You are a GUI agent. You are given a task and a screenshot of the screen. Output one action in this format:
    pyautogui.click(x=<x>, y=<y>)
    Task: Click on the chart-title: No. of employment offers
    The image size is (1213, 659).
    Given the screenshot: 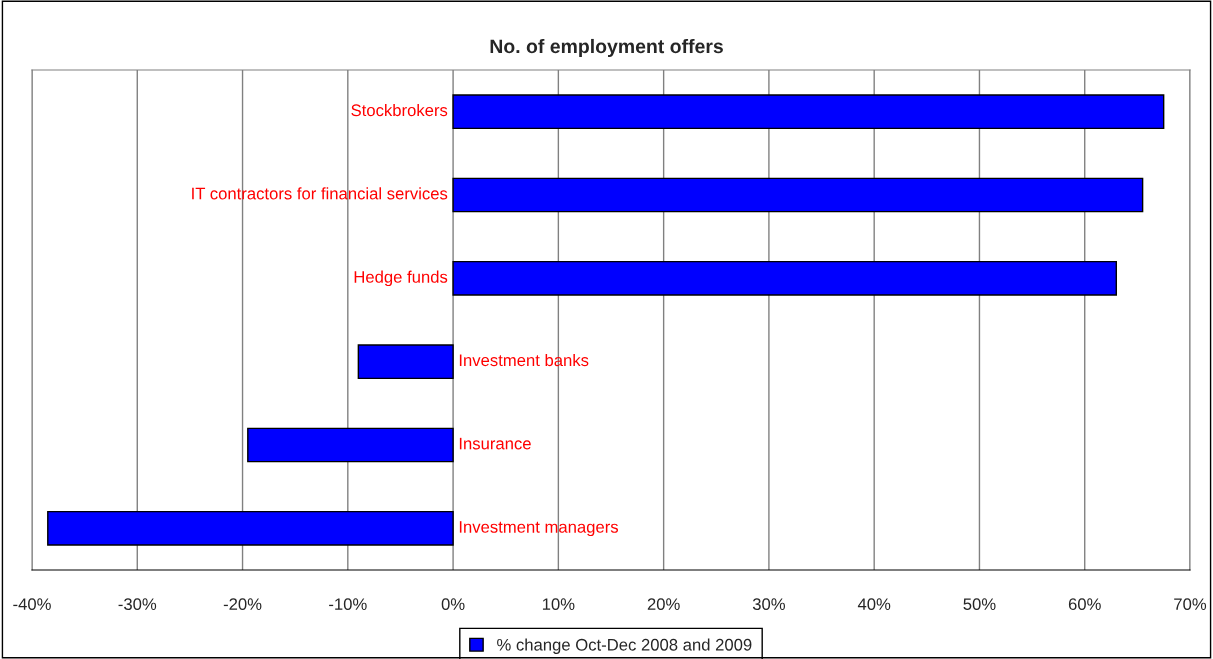 What is the action you would take?
    pyautogui.click(x=606, y=48)
    